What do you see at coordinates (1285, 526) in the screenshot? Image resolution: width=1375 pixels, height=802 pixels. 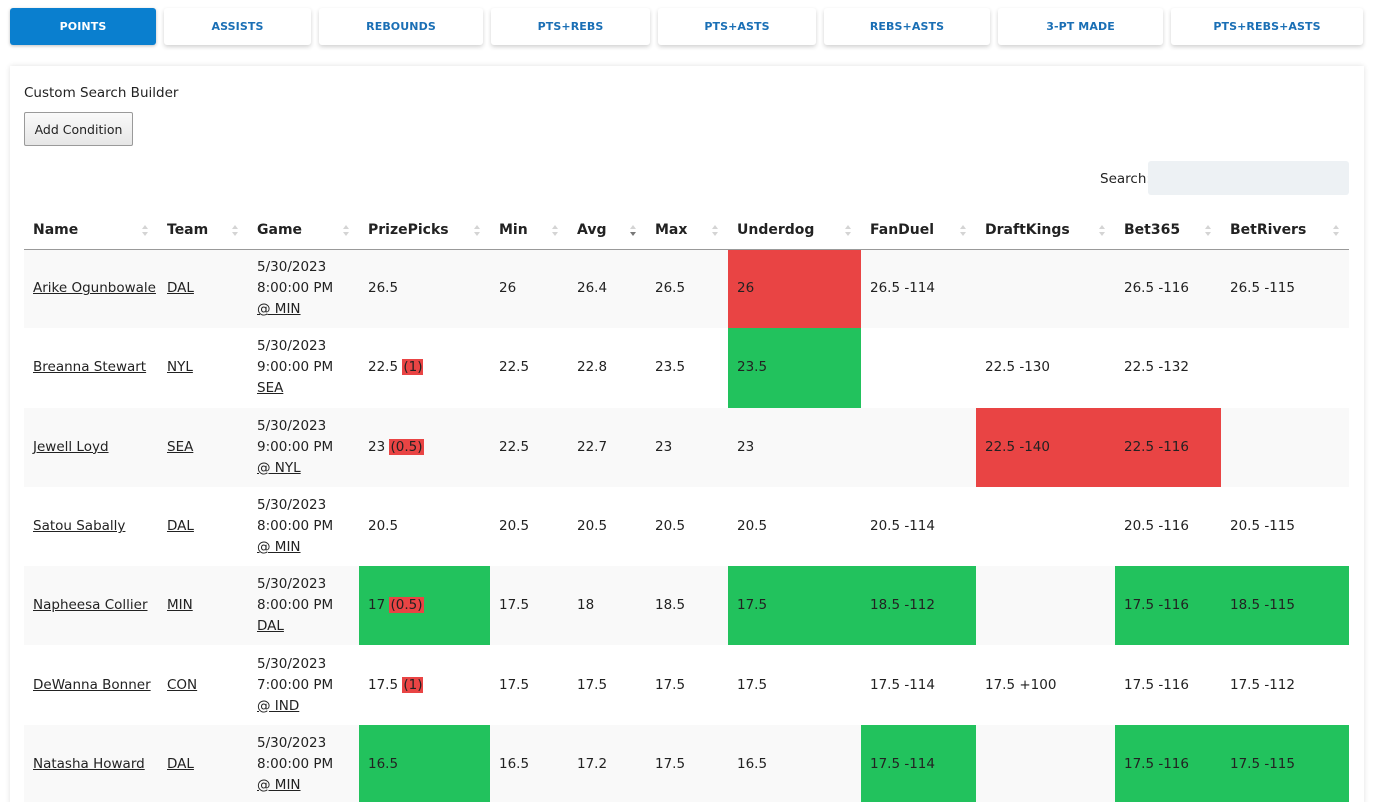 I see `cell-betrivers: 20.5 -115` at bounding box center [1285, 526].